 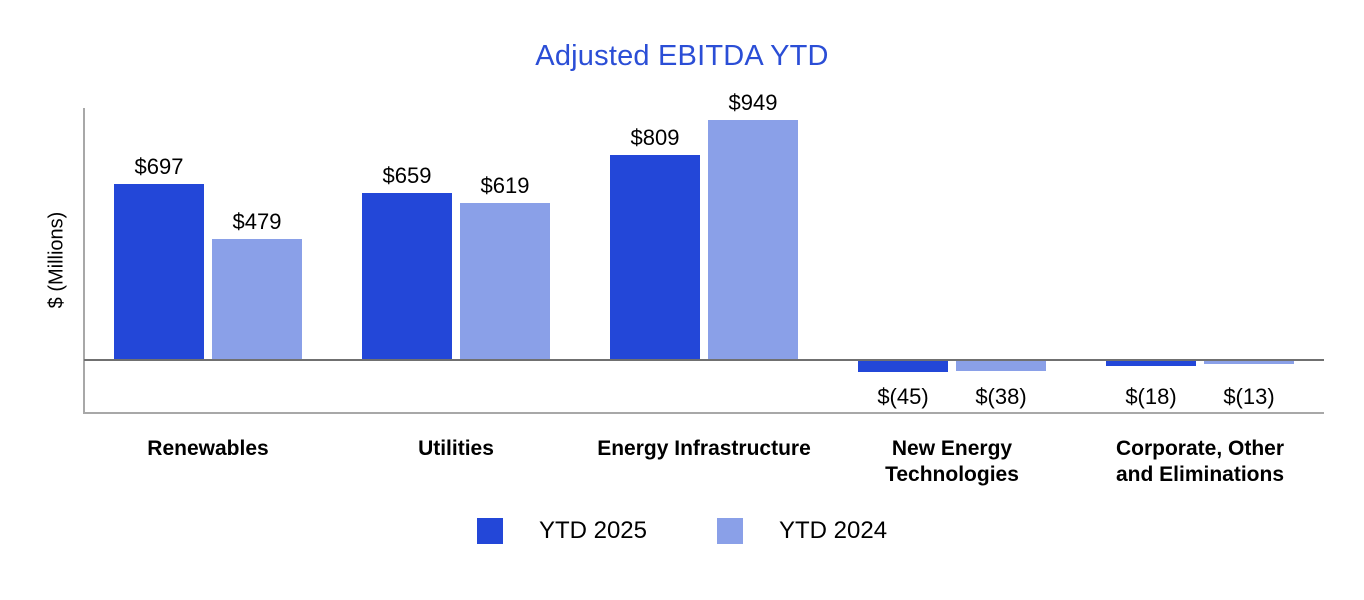 What do you see at coordinates (56, 260) in the screenshot?
I see `y-axis-label: $ (Millions)` at bounding box center [56, 260].